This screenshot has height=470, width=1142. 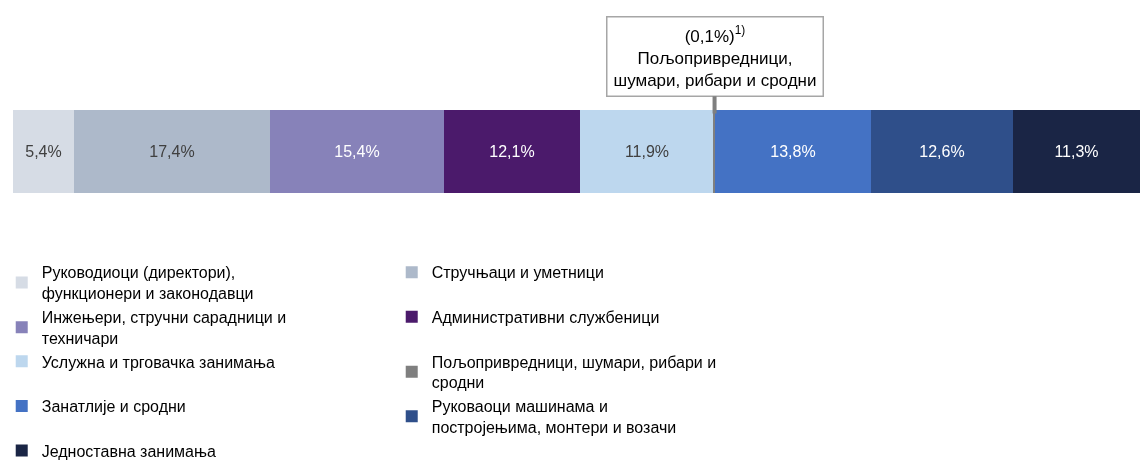 I want to click on annotation: (0,1%)$^{1)}$ Пољопривредници, шумари, рибари и сродни, so click(x=715, y=56).